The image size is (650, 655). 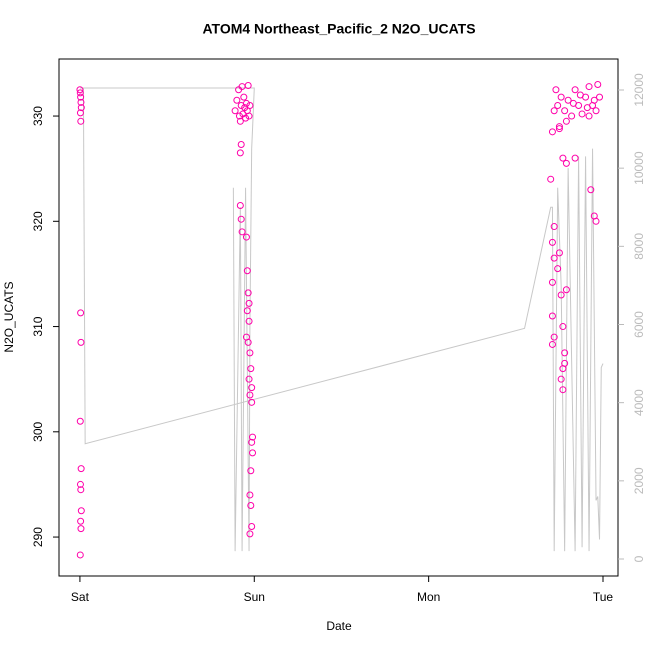 What do you see at coordinates (338, 29) in the screenshot?
I see `chart-title: ATOM4 Northeast_Pacific_2 N2O_UCATS` at bounding box center [338, 29].